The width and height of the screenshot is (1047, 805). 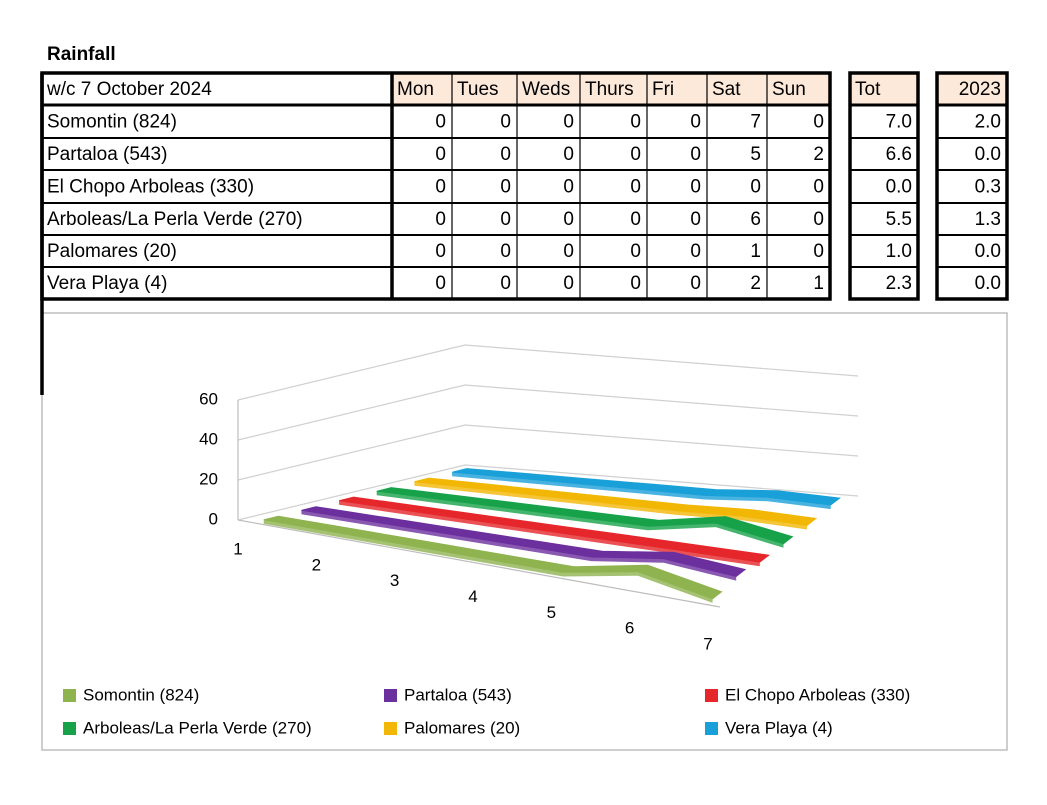 What do you see at coordinates (237, 548) in the screenshot?
I see `x-tick-label: 1` at bounding box center [237, 548].